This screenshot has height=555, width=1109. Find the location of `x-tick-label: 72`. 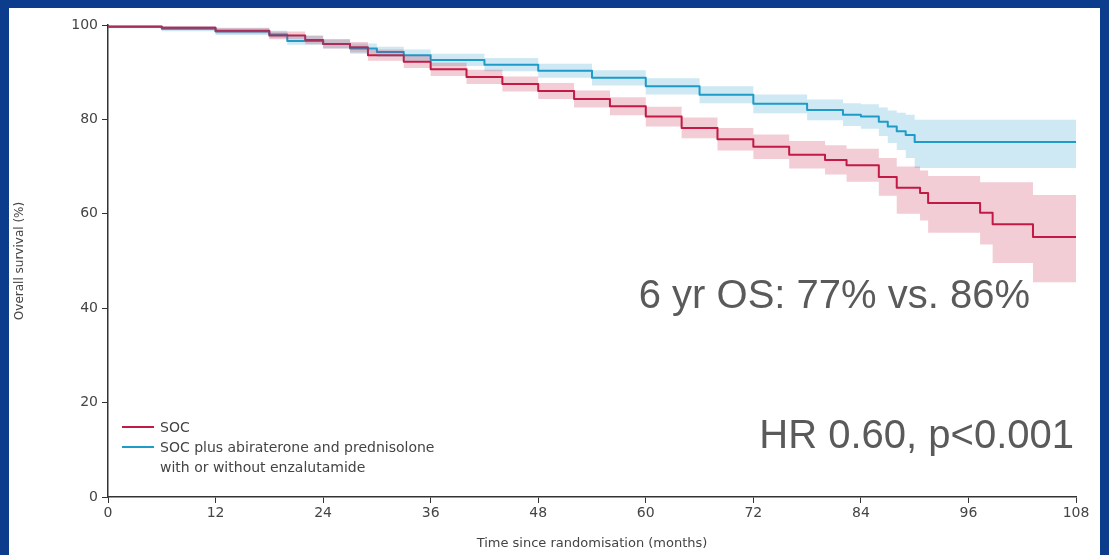

x-tick-label: 72 is located at coordinates (753, 512).